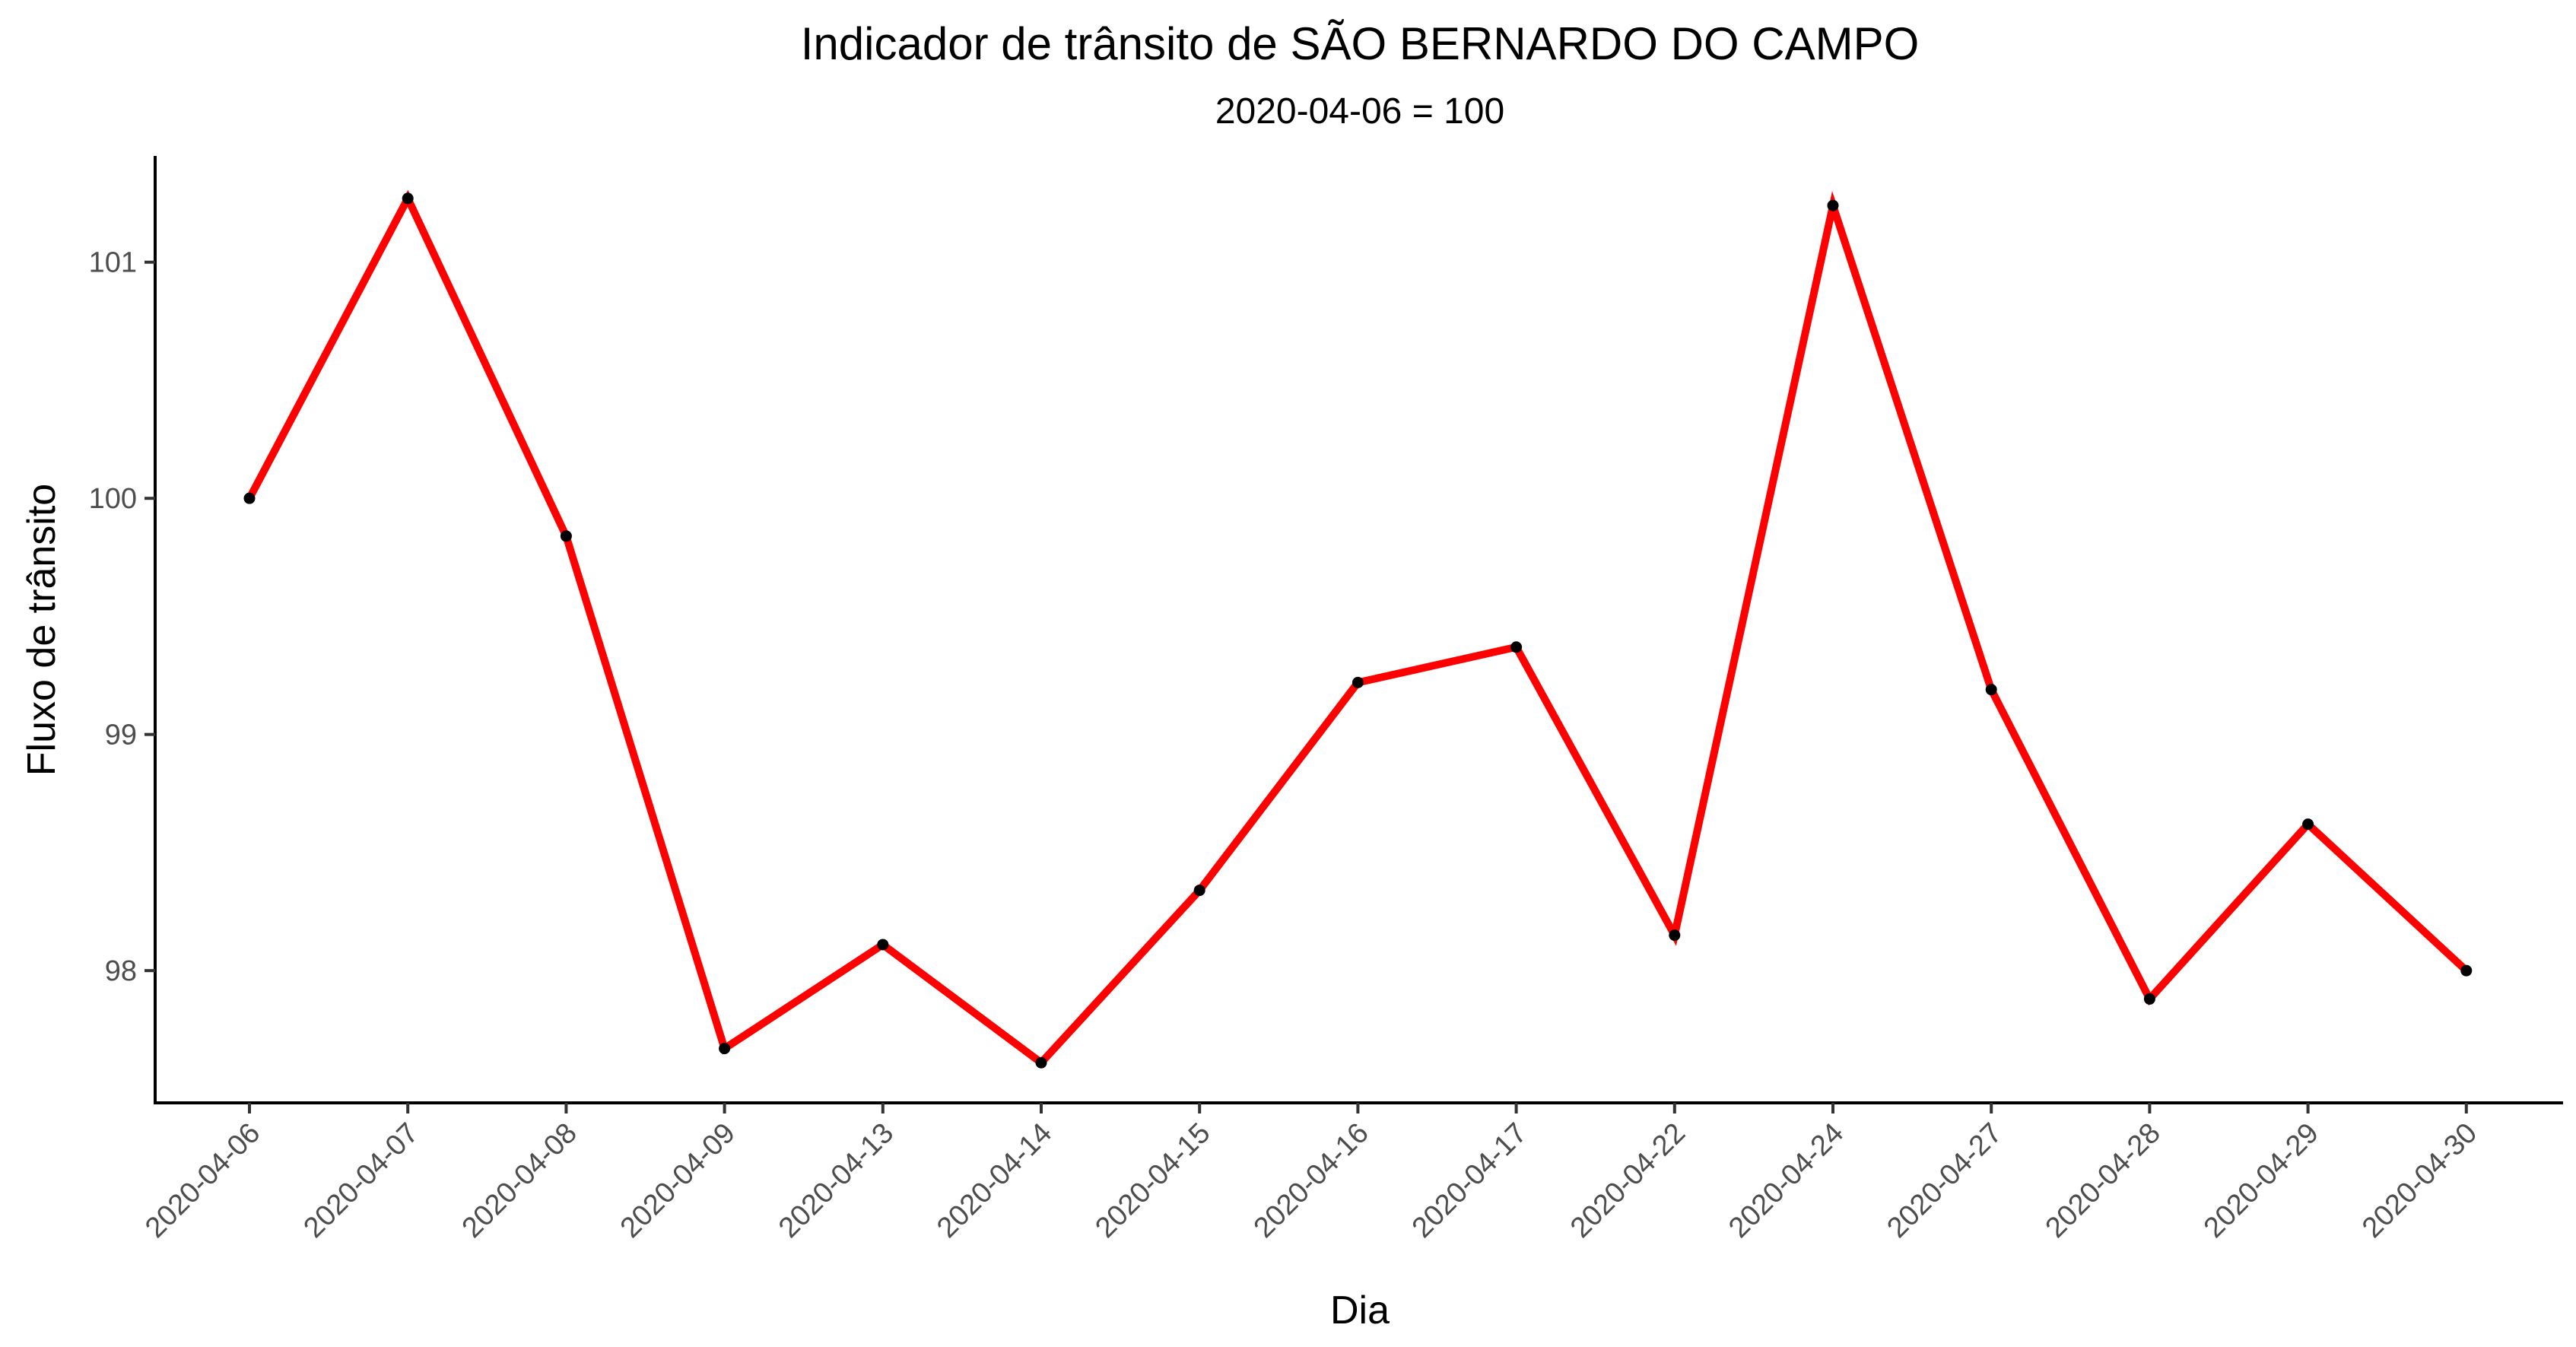 The height and width of the screenshot is (1347, 2576). Describe the element at coordinates (202, 1181) in the screenshot. I see `x-tick-label: 2020-04-06` at that location.